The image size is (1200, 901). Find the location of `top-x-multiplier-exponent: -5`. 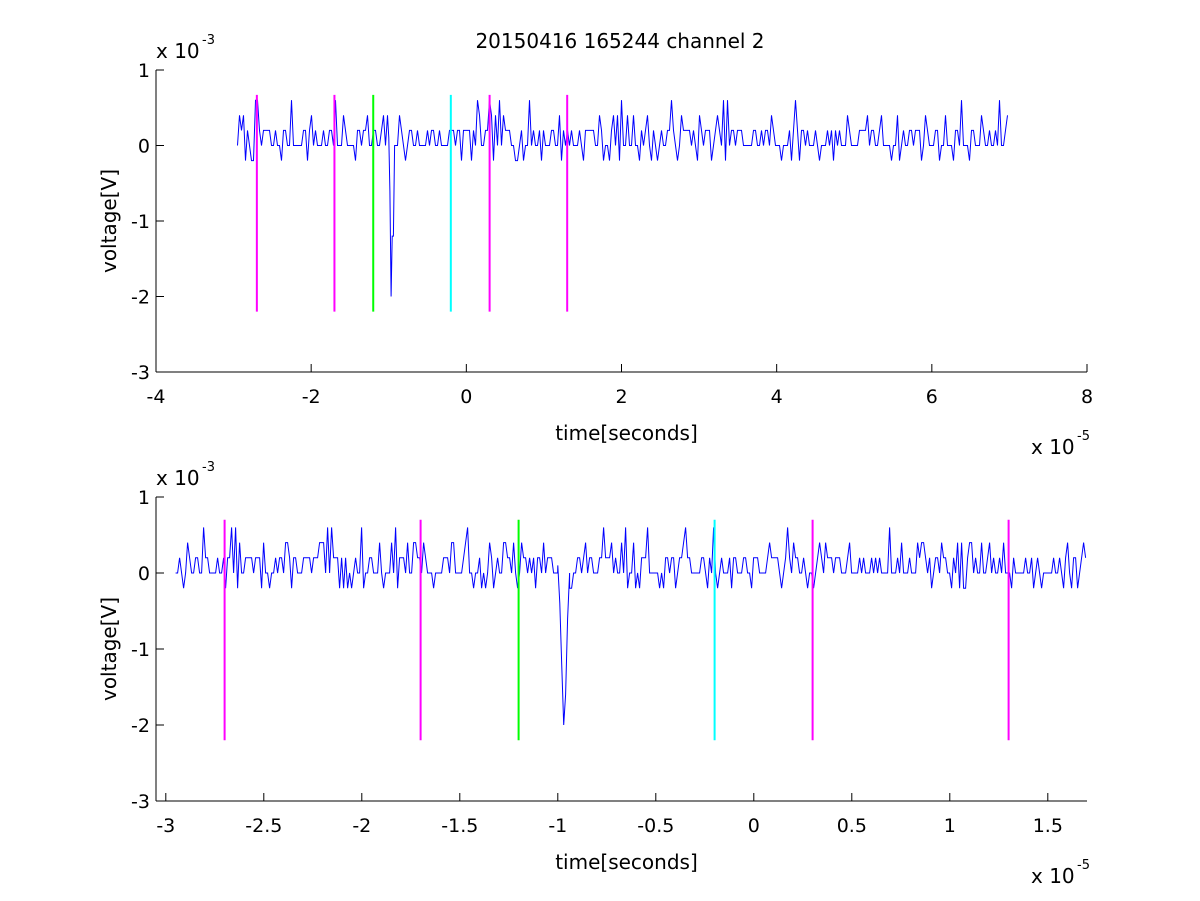

top-x-multiplier-exponent: -5 is located at coordinates (1083, 436).